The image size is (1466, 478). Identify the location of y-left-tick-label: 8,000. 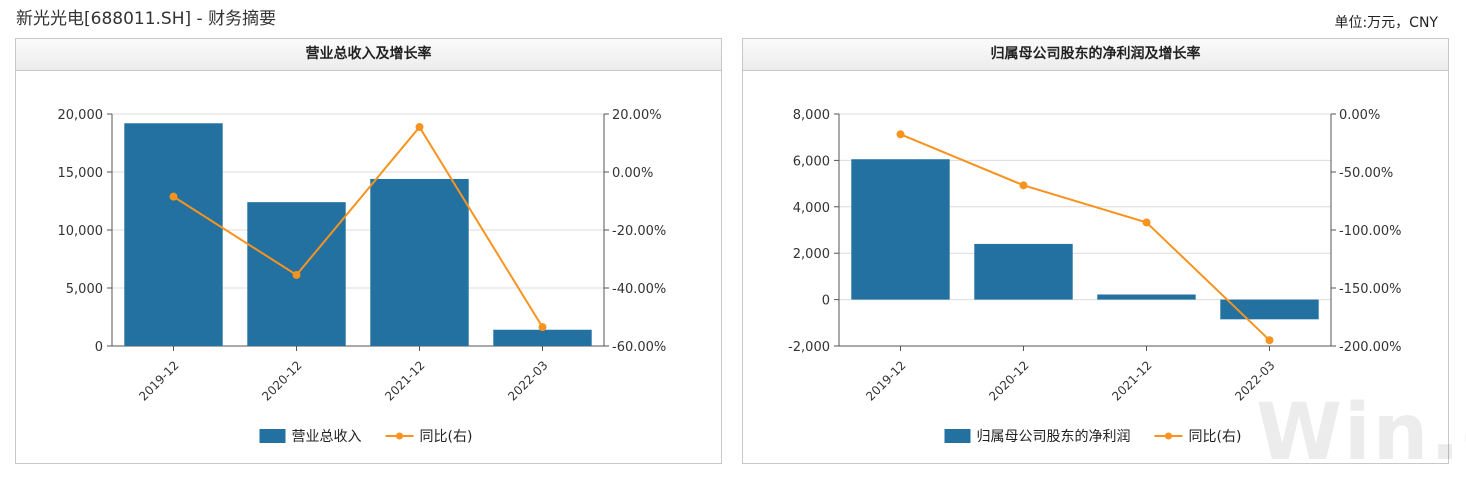
(811, 115).